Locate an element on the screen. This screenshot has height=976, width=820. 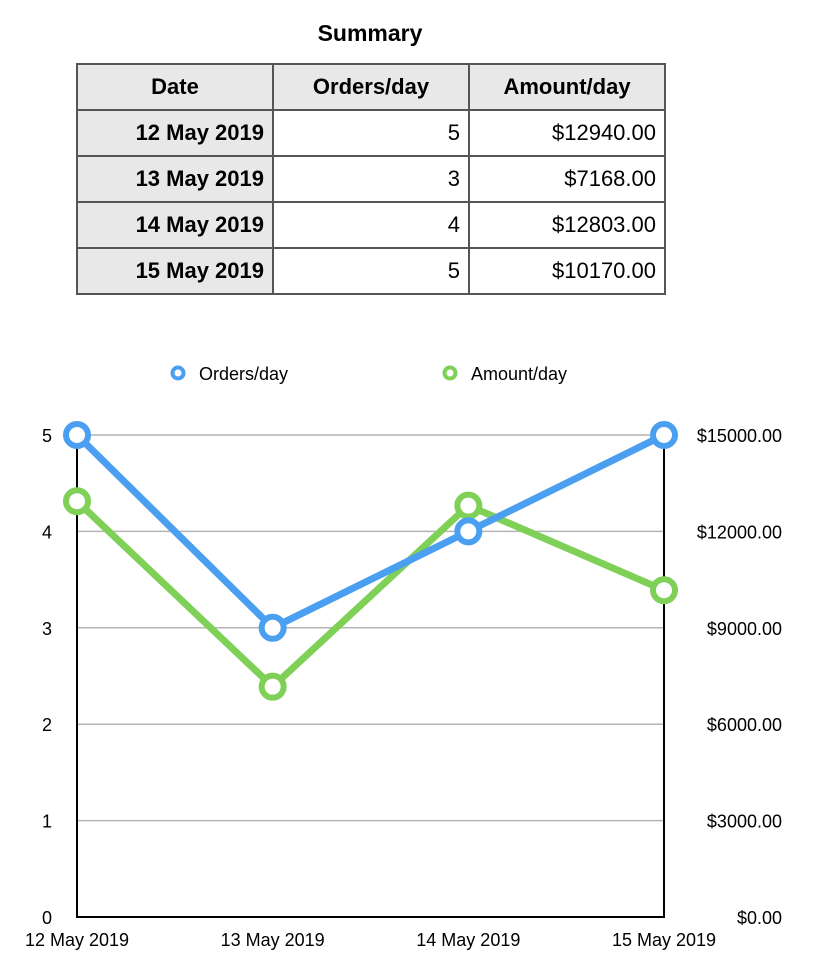
right-tick-label: $3000.00 is located at coordinates (744, 822).